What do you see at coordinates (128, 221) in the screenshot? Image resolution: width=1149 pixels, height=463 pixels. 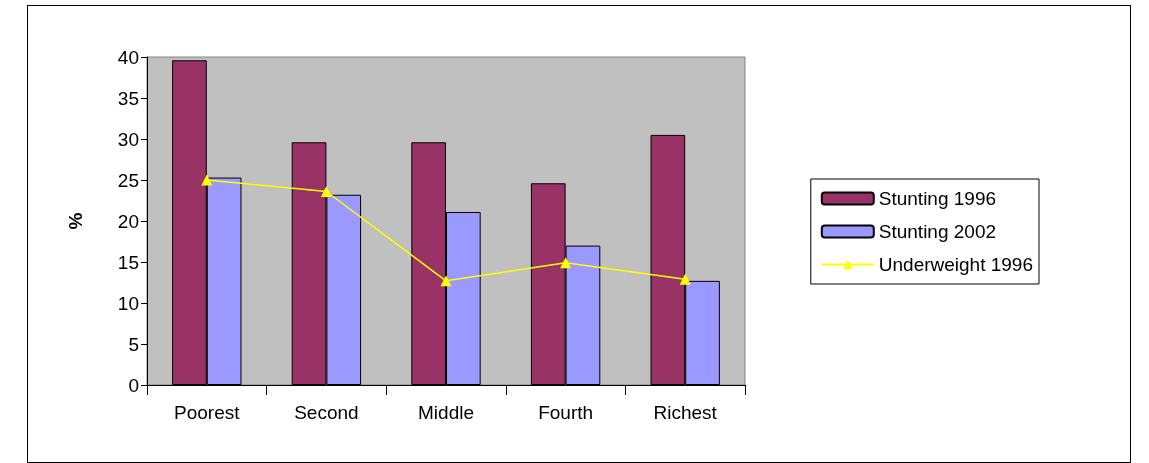 I see `y-tick-label: 20` at bounding box center [128, 221].